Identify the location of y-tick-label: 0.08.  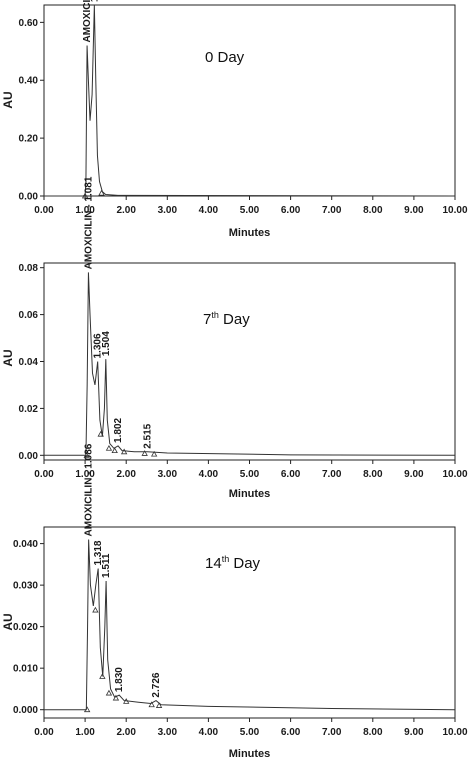
(29, 268).